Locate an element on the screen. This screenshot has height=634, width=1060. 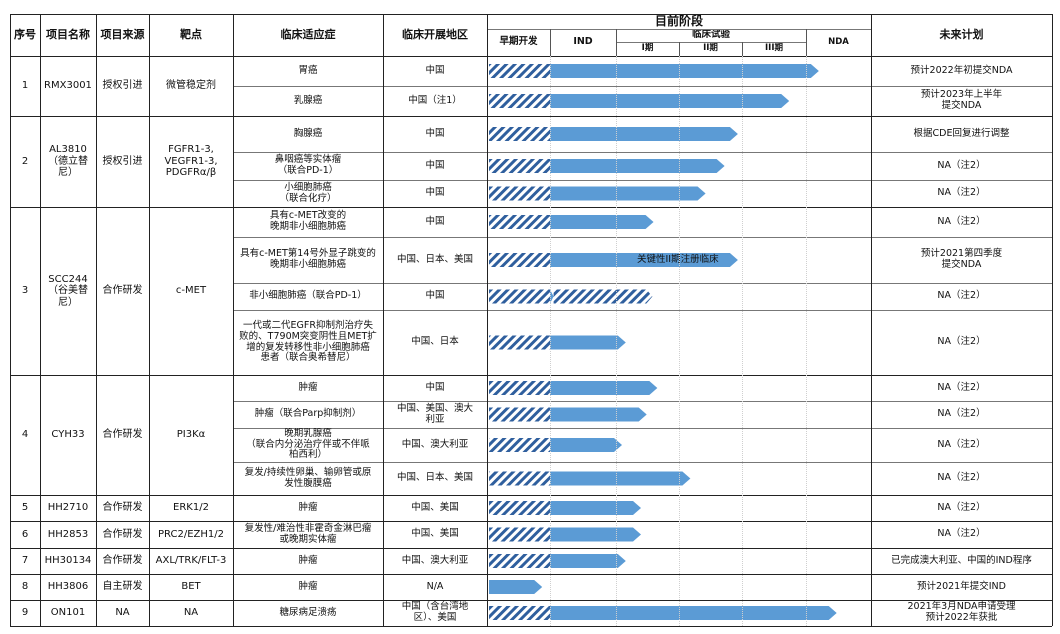
project-target: 微管稳定剂 is located at coordinates (191, 86).